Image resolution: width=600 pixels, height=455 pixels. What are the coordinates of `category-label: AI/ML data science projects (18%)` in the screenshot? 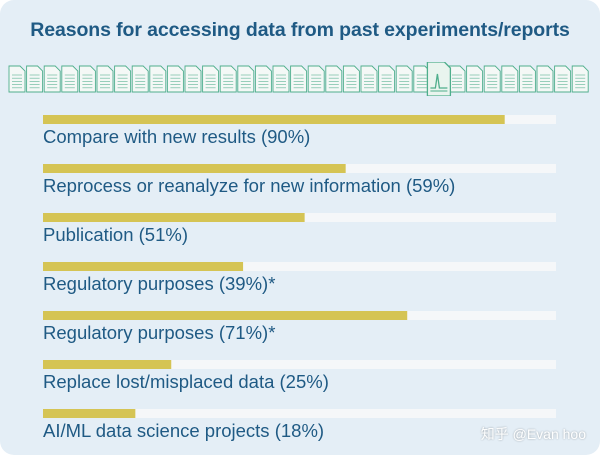 It's located at (183, 430).